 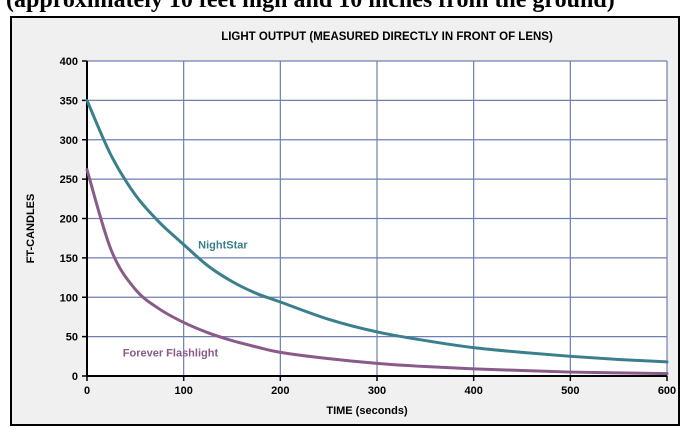 I want to click on series-label-nightstar: NightStar, so click(x=223, y=245).